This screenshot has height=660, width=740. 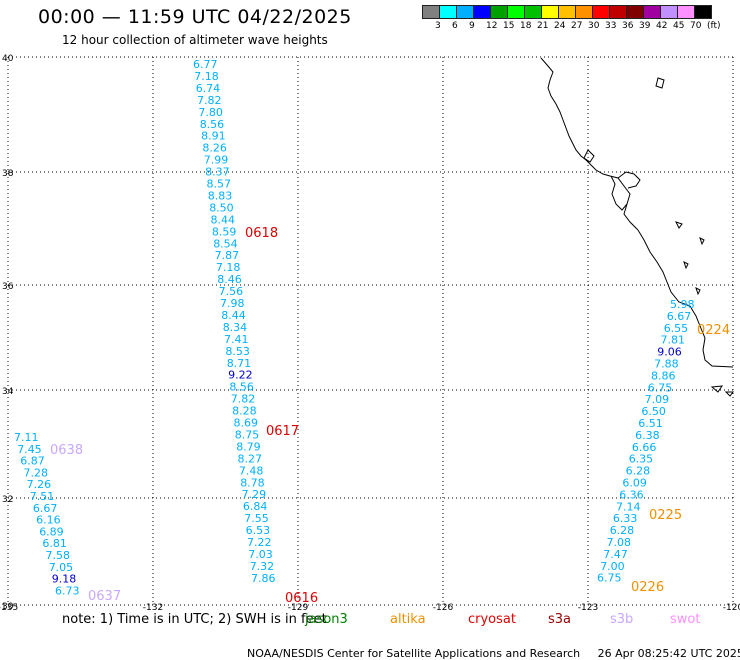 What do you see at coordinates (262, 566) in the screenshot?
I see `wave-height-value: 7.32` at bounding box center [262, 566].